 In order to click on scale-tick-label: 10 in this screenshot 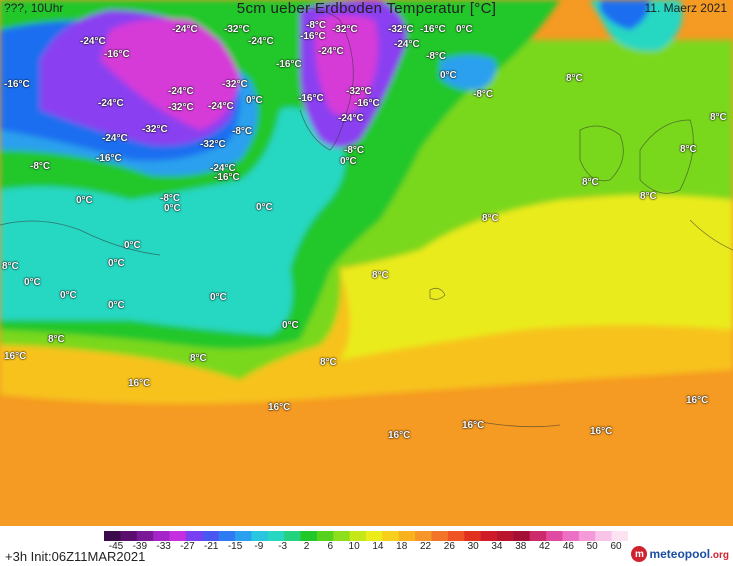, I will do `click(354, 546)`.